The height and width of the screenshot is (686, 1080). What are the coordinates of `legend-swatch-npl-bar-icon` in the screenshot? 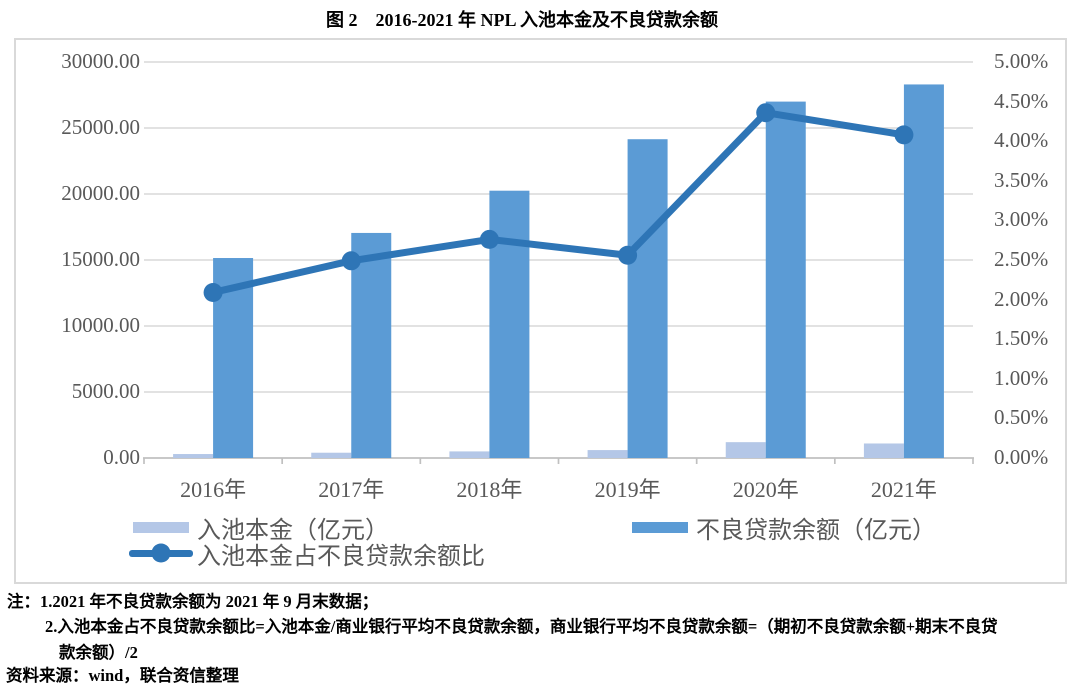 It's located at (660, 527).